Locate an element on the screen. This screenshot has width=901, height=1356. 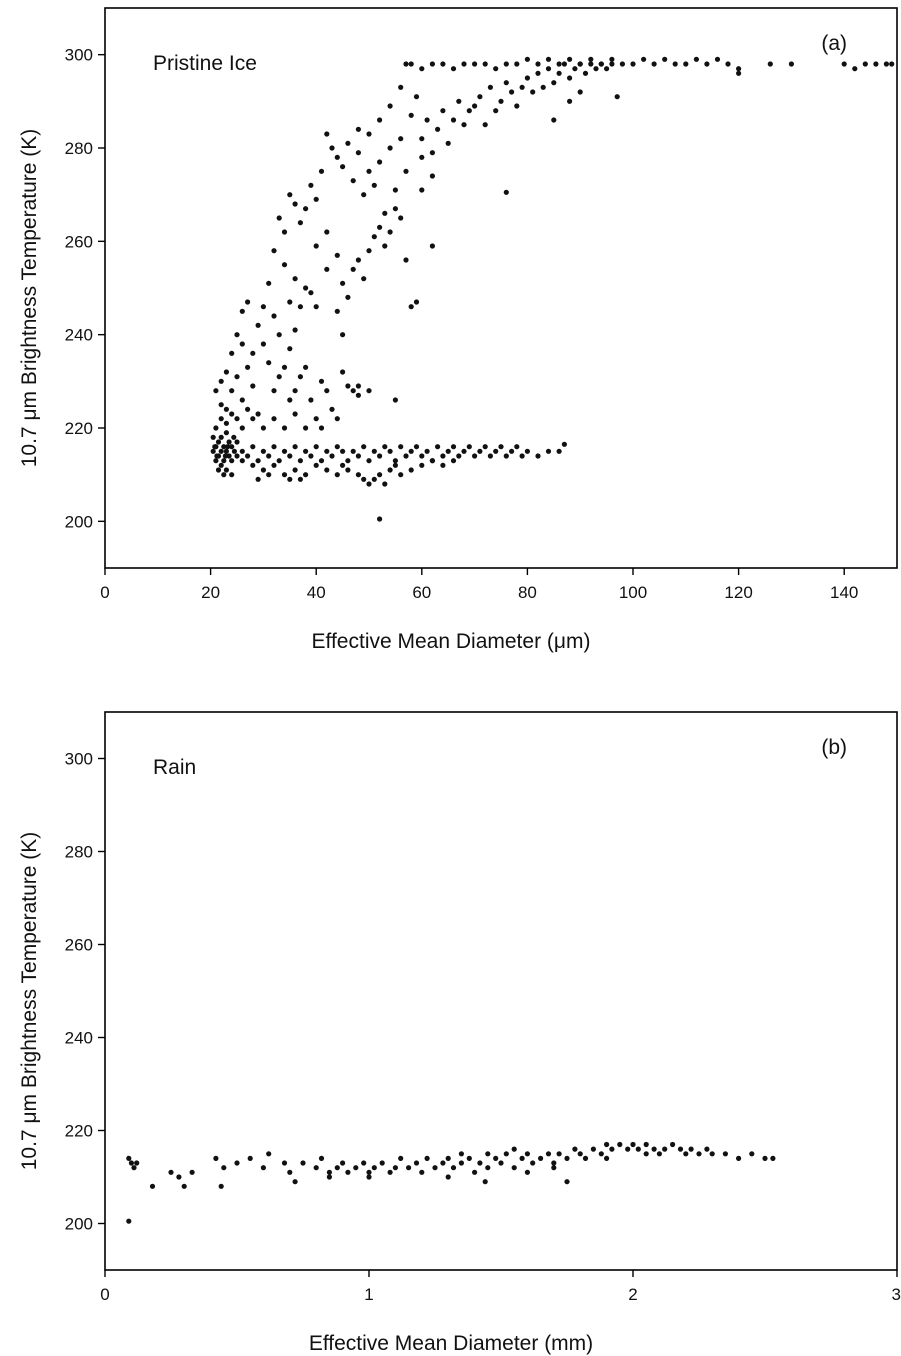
y-tick-label: 280 is located at coordinates (79, 148).